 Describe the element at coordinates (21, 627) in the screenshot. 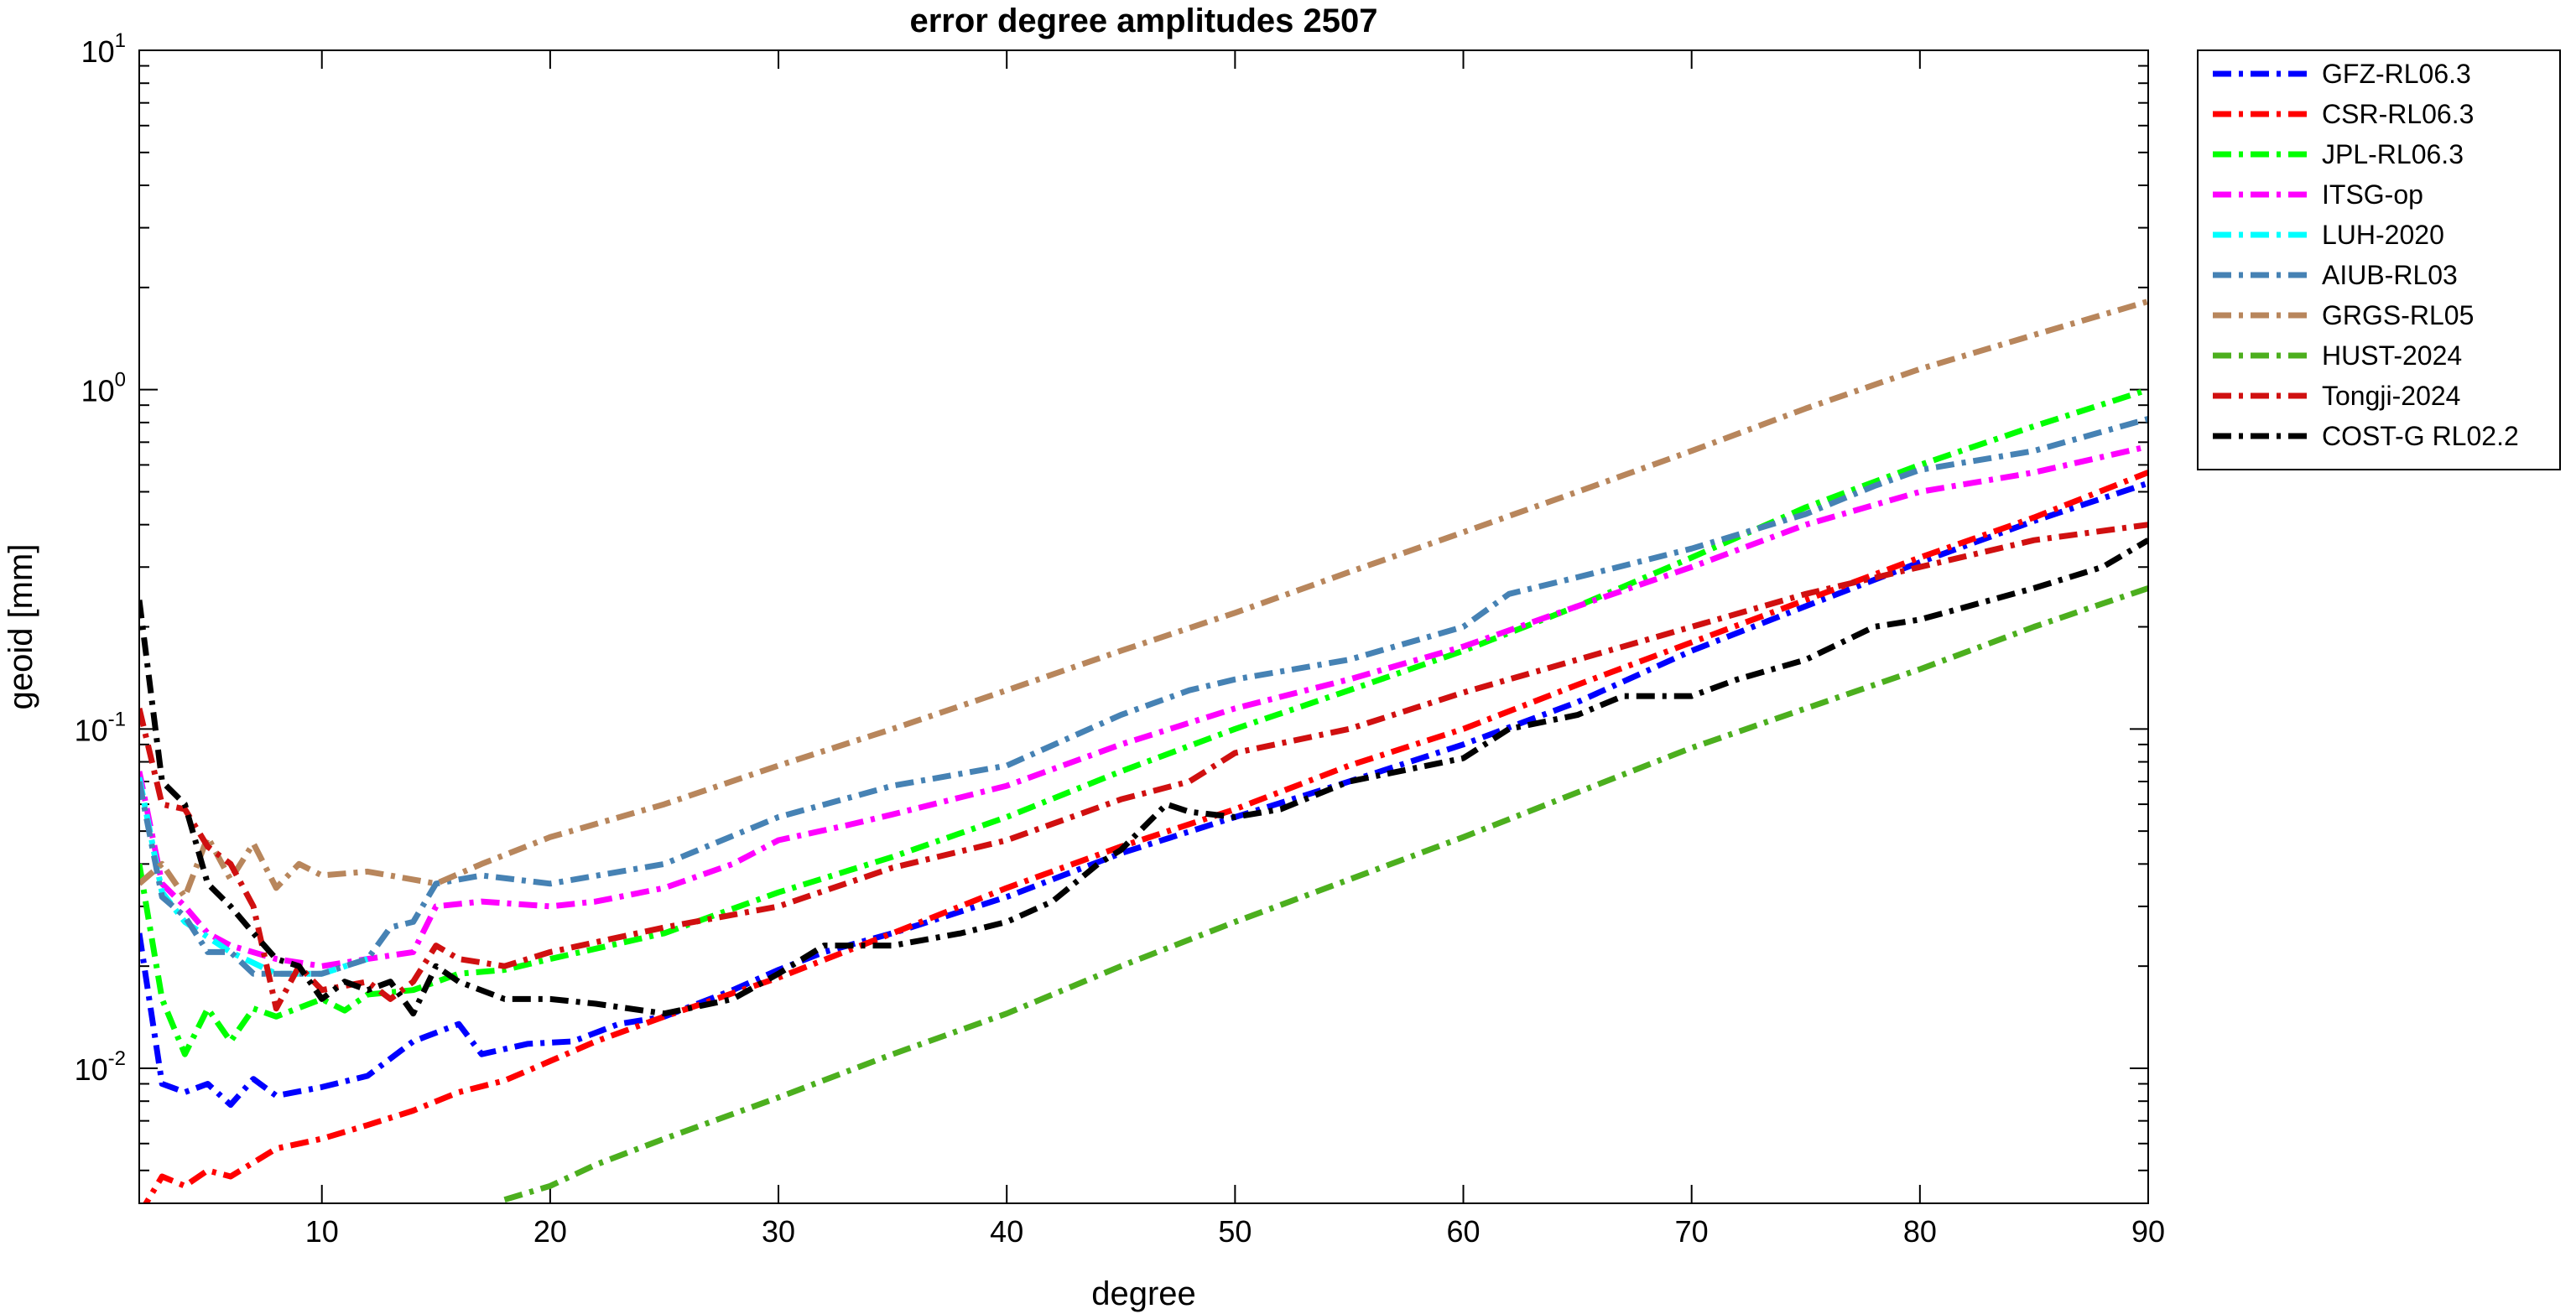

I see `y-axis-label: geoid [mm]` at that location.